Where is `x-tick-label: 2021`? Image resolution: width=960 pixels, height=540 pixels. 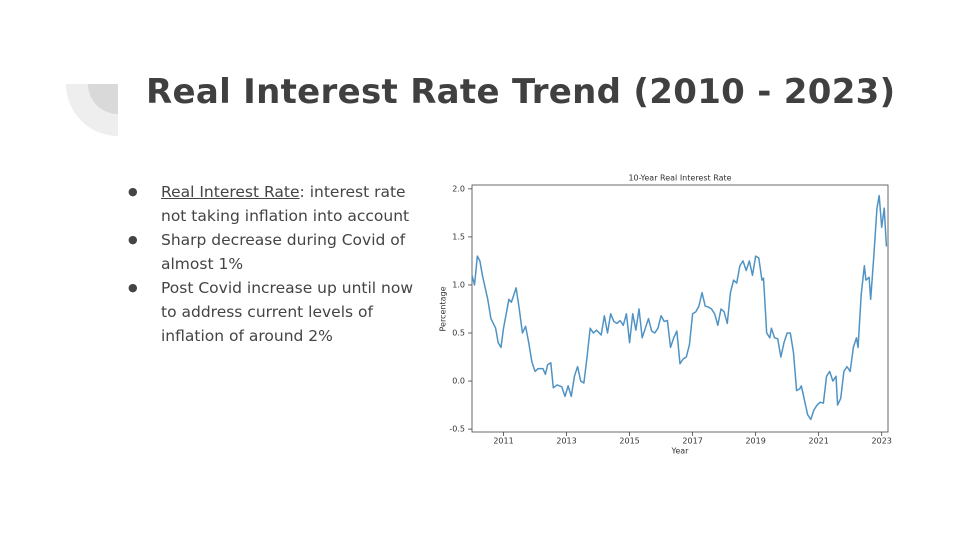
x-tick-label: 2021 is located at coordinates (818, 441).